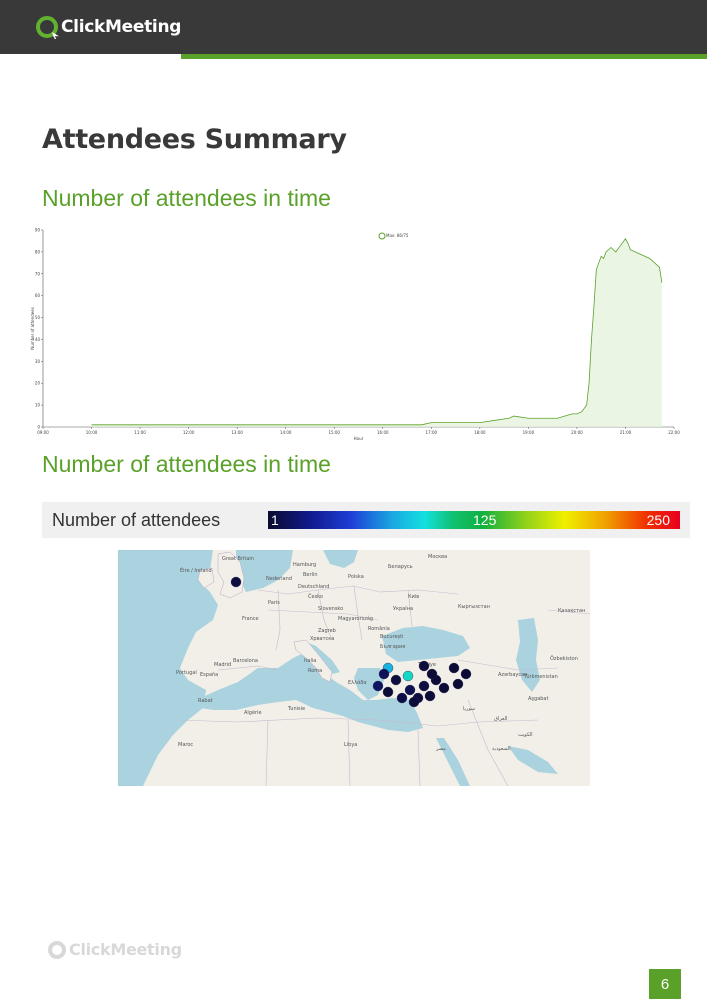 Image resolution: width=707 pixels, height=1000 pixels. What do you see at coordinates (528, 655) in the screenshot?
I see `caspian-sea` at bounding box center [528, 655].